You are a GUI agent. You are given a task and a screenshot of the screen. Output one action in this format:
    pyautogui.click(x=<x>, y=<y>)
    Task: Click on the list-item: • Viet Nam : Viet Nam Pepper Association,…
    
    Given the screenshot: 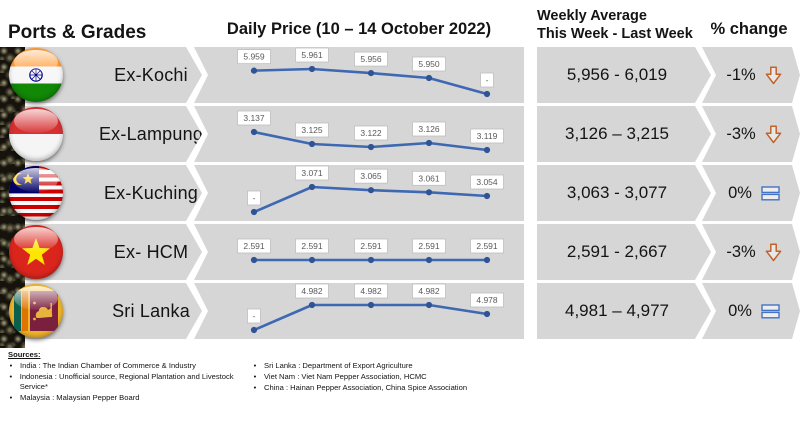 What is the action you would take?
    pyautogui.click(x=340, y=376)
    